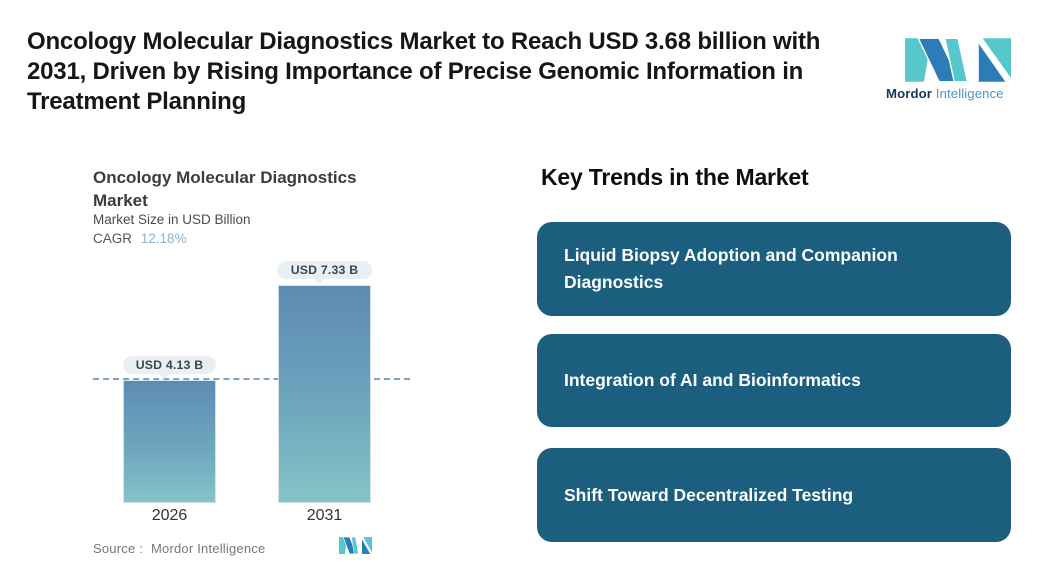 This screenshot has height=585, width=1045. I want to click on brand-name: Mordor Intelligence, so click(952, 93).